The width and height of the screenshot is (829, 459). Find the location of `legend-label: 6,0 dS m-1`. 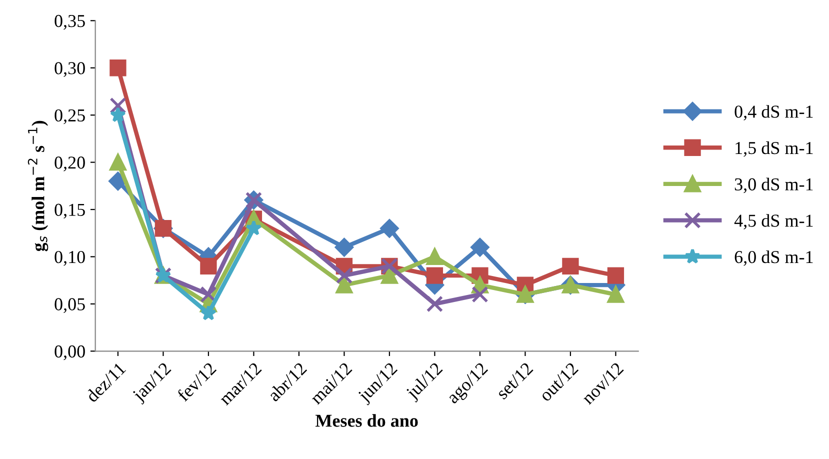

legend-label: 6,0 dS m-1 is located at coordinates (773, 258).